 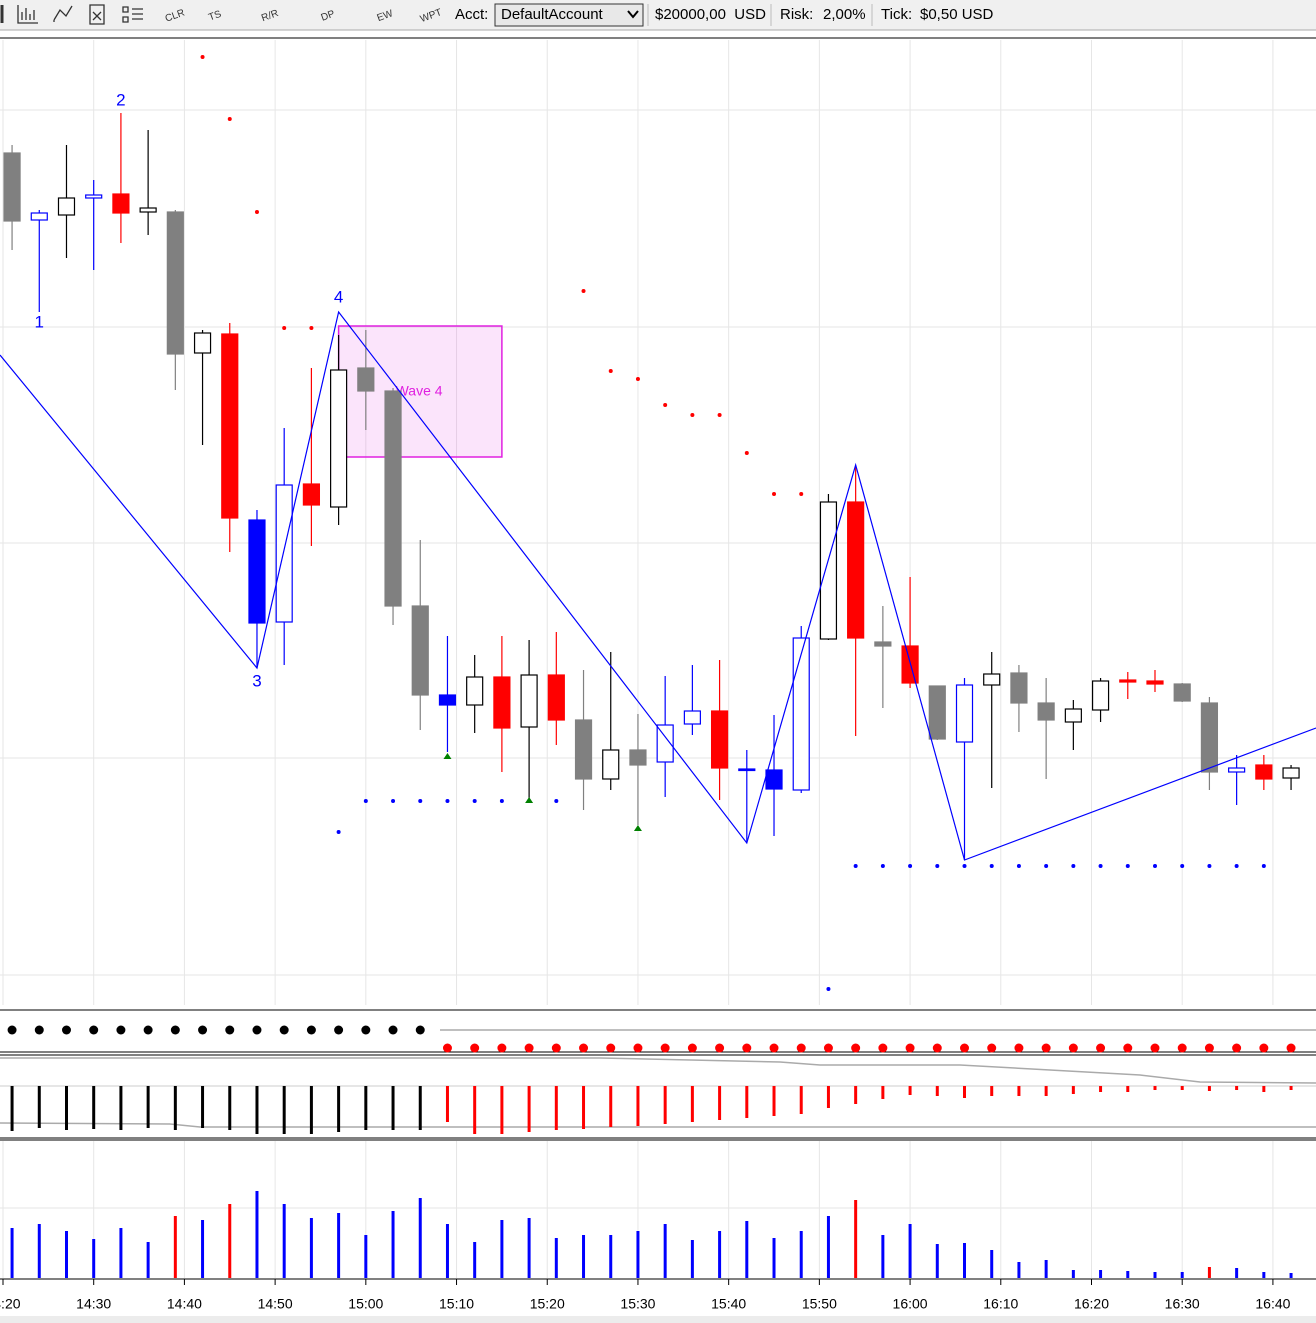 I want to click on toolbar-icons, so click(x=71, y=14).